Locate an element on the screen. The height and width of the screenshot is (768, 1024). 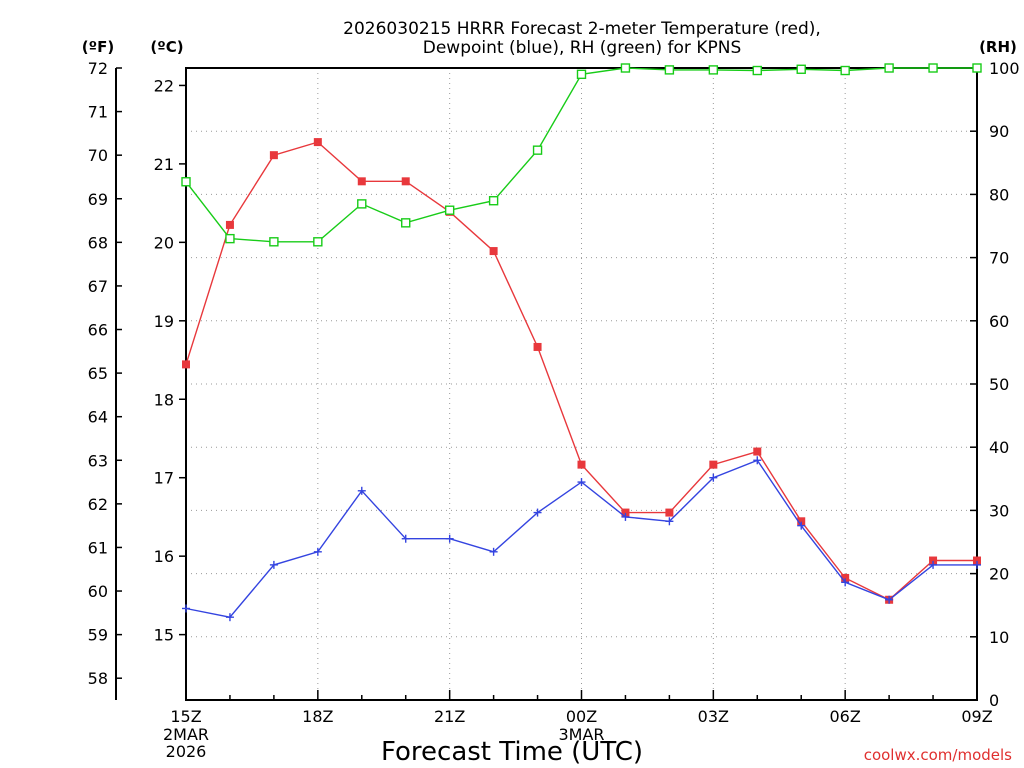
rh-tick-label: 100 is located at coordinates (1004, 68).